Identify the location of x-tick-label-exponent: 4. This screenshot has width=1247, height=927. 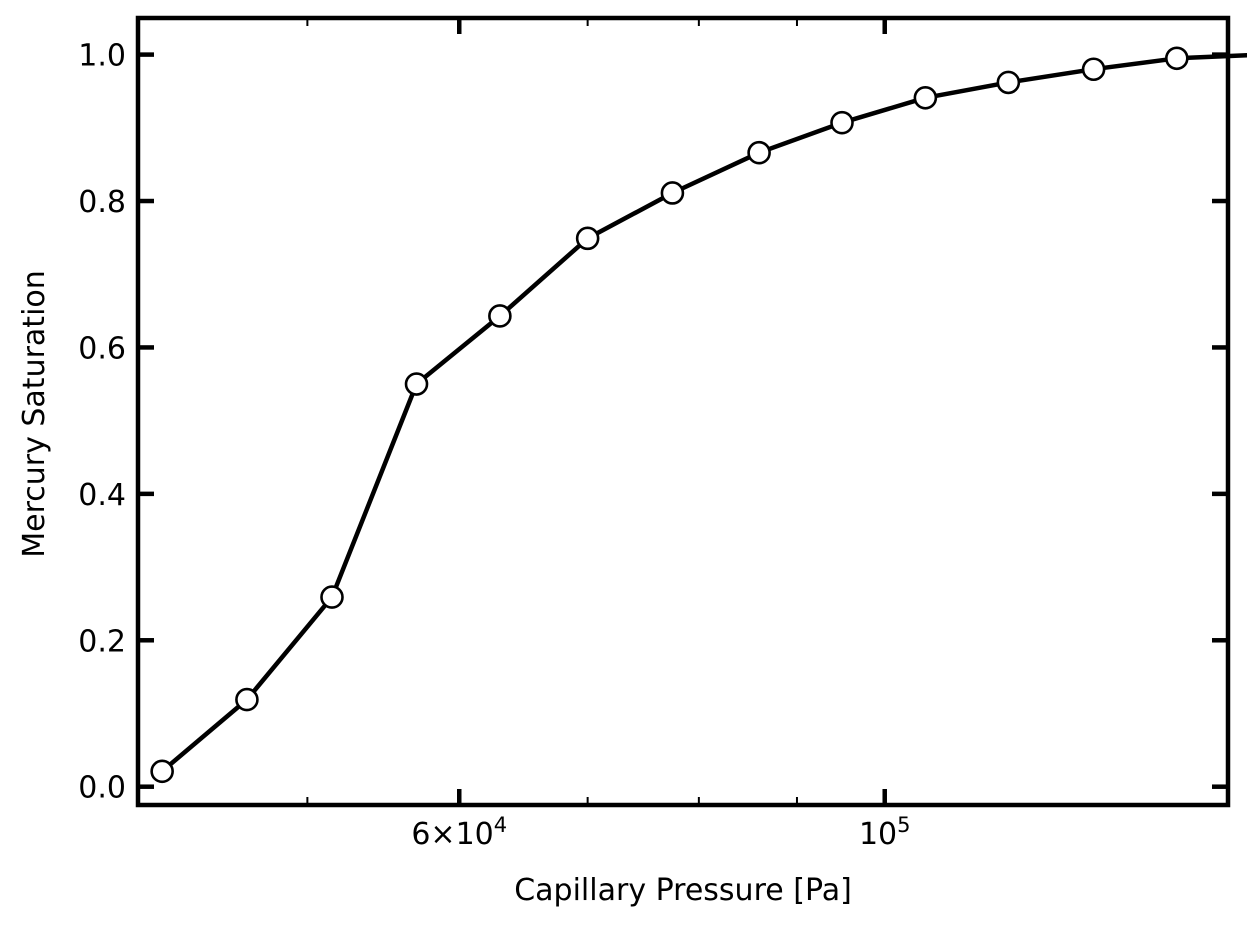
(500, 825).